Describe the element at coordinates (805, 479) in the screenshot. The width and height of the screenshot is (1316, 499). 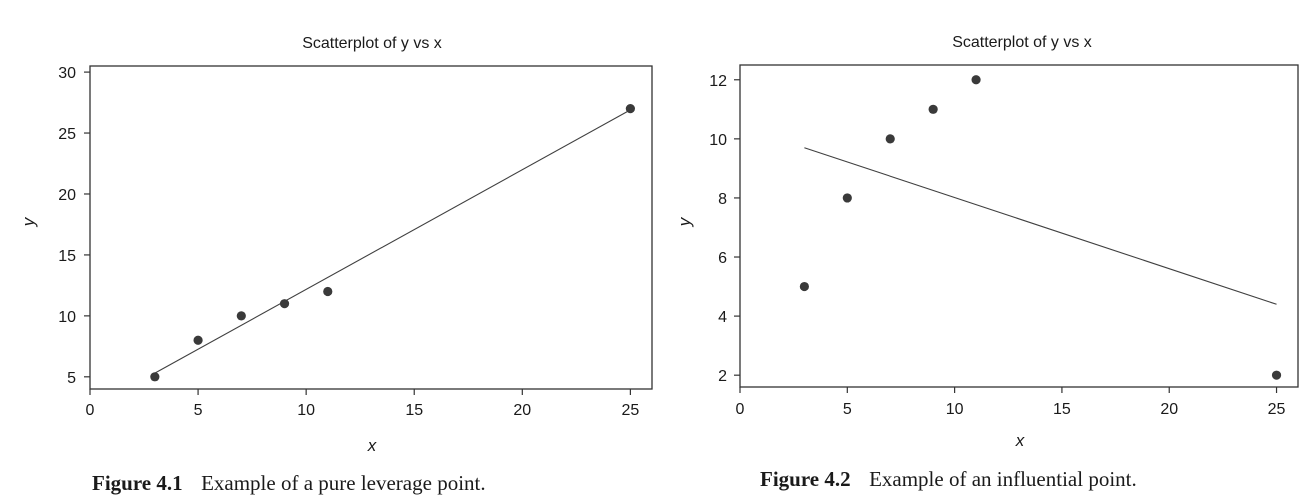
I see `caption-number: Figure 4.2` at that location.